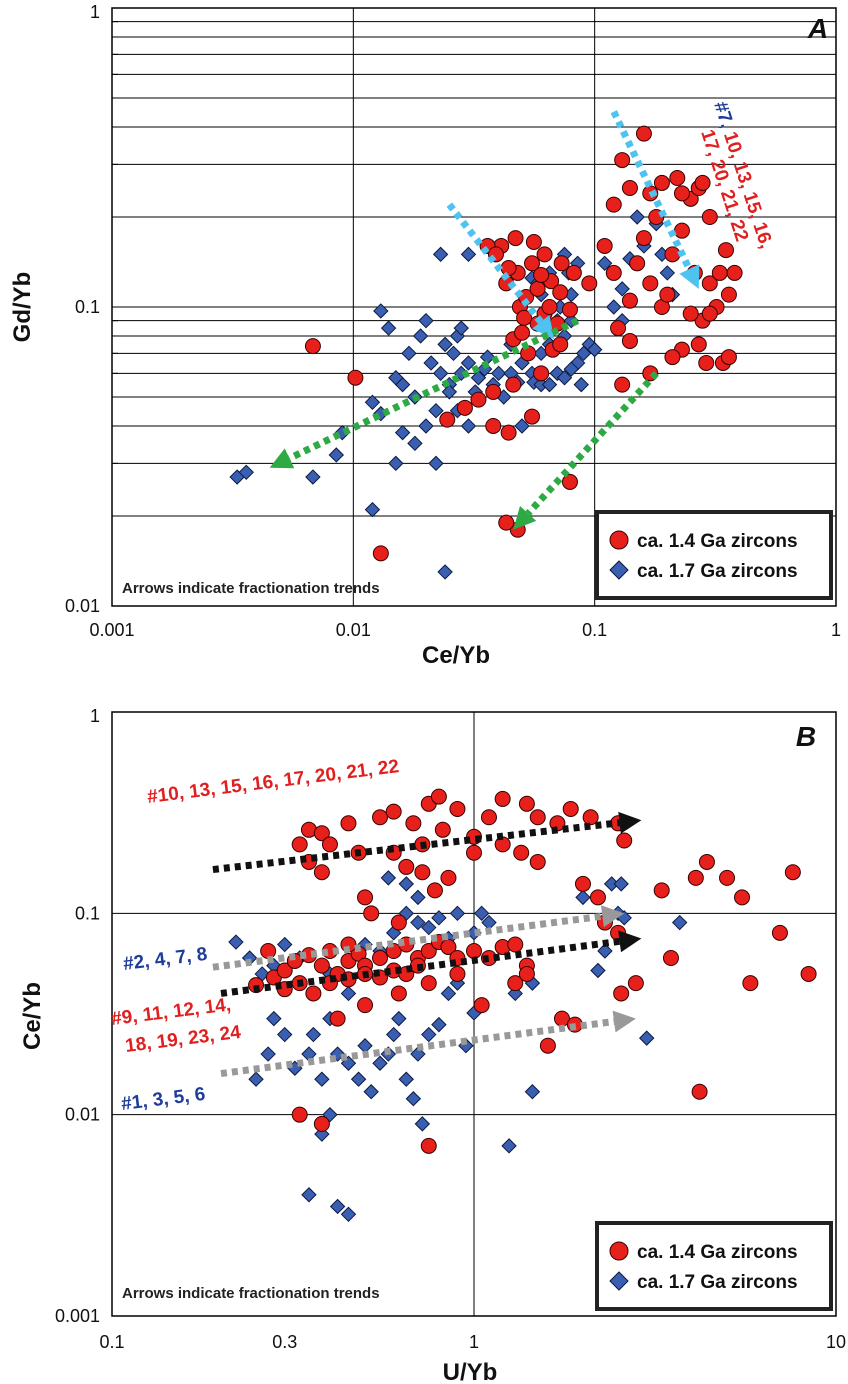 This screenshot has height=1384, width=848. Describe the element at coordinates (806, 736) in the screenshot. I see `panel-b-panel-letter: B` at that location.